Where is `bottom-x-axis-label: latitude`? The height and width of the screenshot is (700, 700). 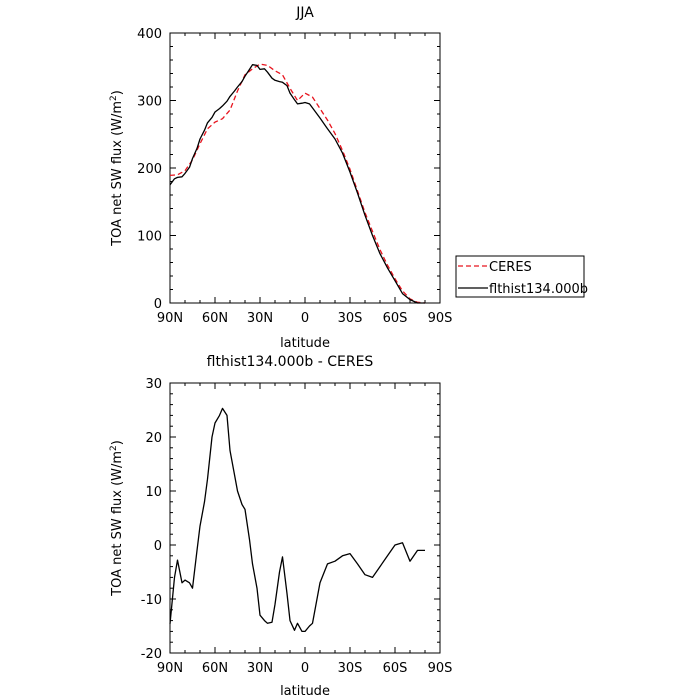
bottom-x-axis-label: latitude is located at coordinates (305, 691).